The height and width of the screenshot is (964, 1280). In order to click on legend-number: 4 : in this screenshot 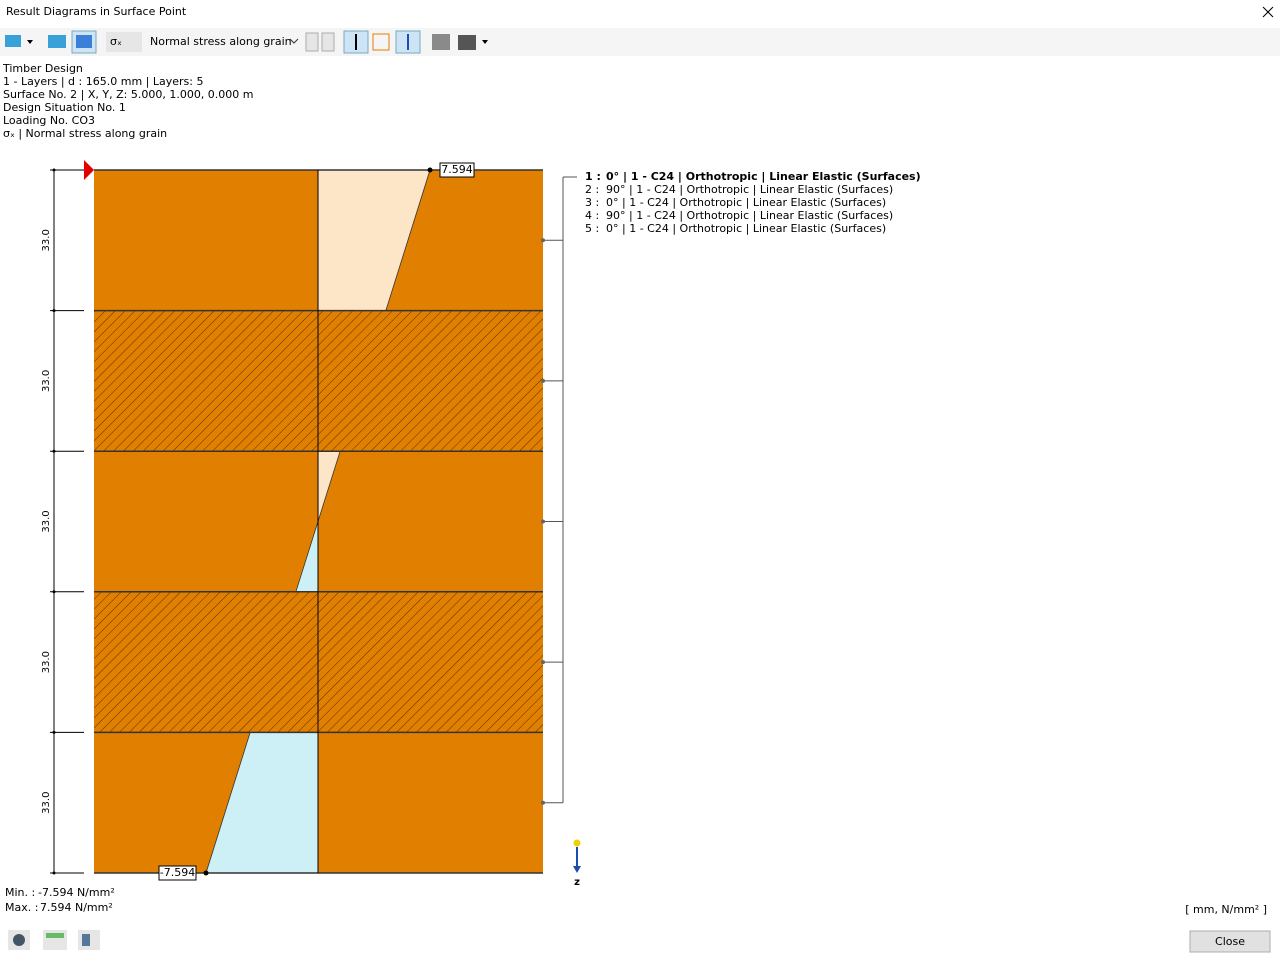, I will do `click(592, 215)`.